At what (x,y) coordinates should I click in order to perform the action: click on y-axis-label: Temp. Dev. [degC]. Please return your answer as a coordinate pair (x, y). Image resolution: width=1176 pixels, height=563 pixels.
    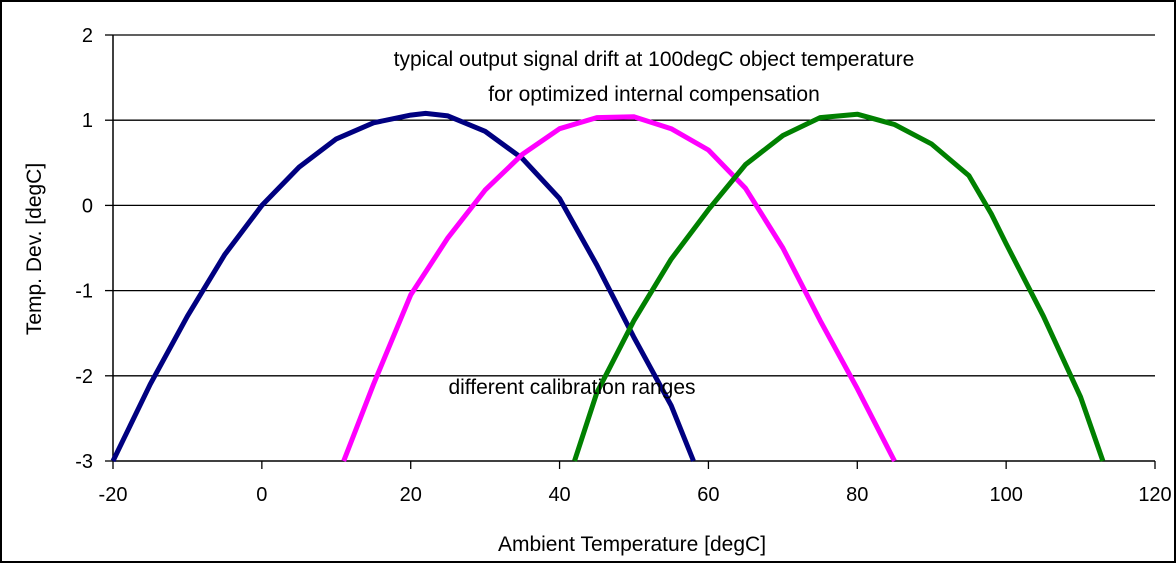
    Looking at the image, I should click on (34, 249).